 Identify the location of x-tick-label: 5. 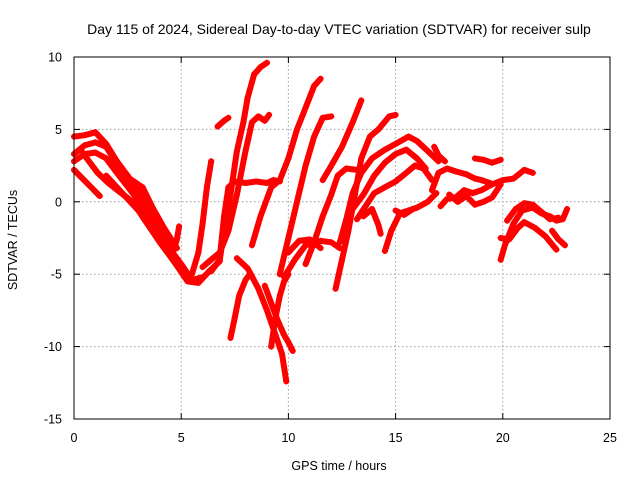
(181, 438).